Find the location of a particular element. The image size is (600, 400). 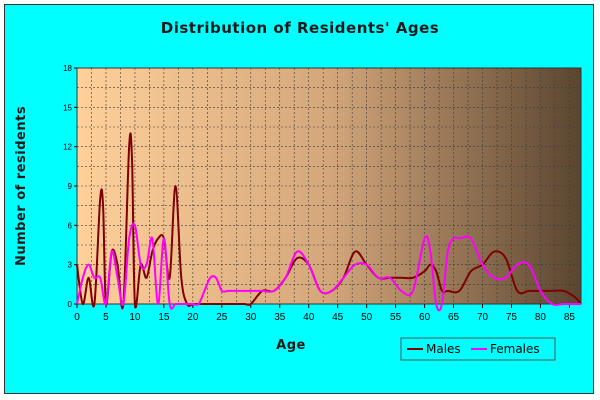

legend-label-males: Males is located at coordinates (443, 349).